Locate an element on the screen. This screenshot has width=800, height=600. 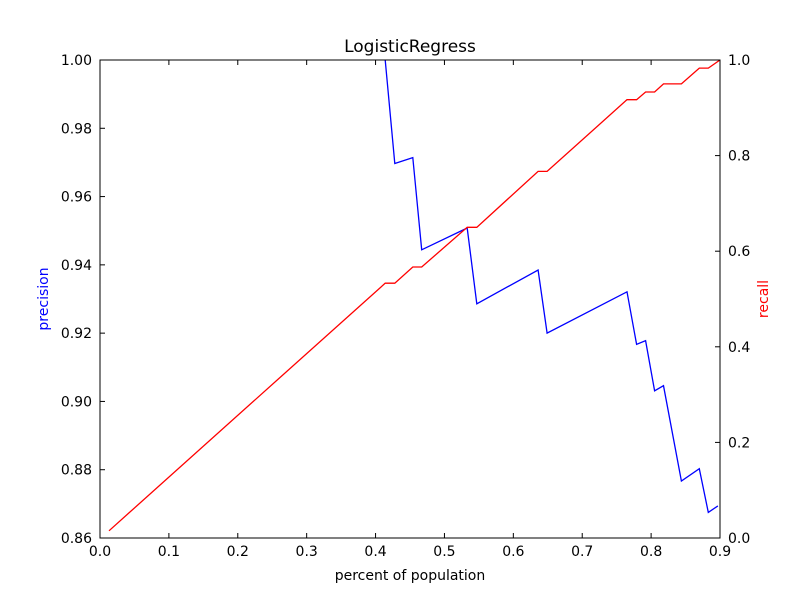
y-left-tick-label: 0.96 is located at coordinates (76, 198).